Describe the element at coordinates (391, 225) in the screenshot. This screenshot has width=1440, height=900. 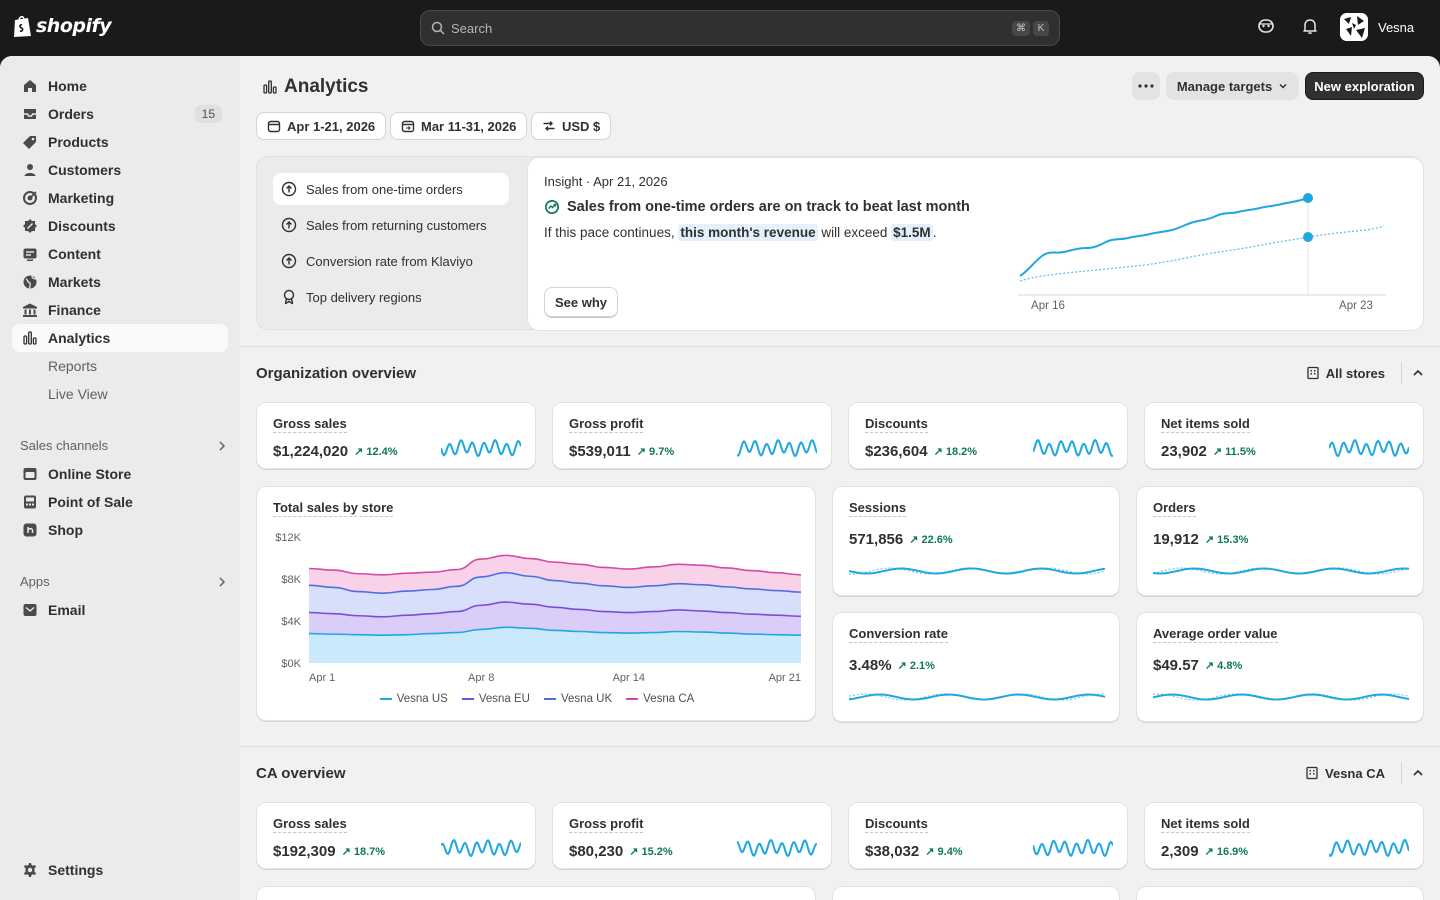
I see `insight-item-returning-customers: Sales from returning customers` at that location.